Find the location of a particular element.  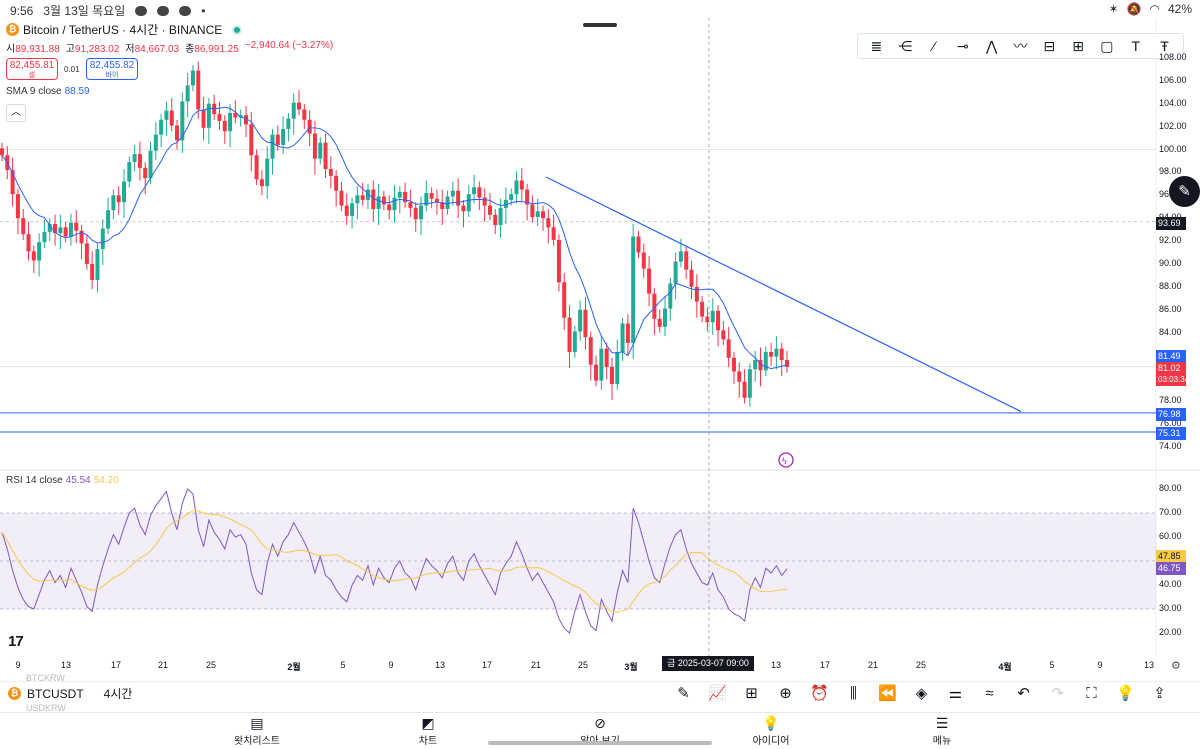

home-indicator is located at coordinates (600, 743).